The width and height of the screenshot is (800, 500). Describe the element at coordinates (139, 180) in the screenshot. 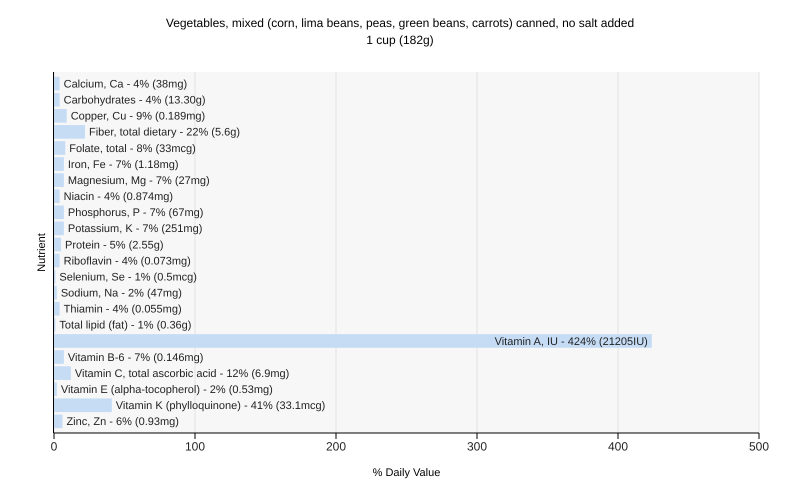

I see `y-tick-label: Magnesium, Mg - 7% (27mg)` at that location.